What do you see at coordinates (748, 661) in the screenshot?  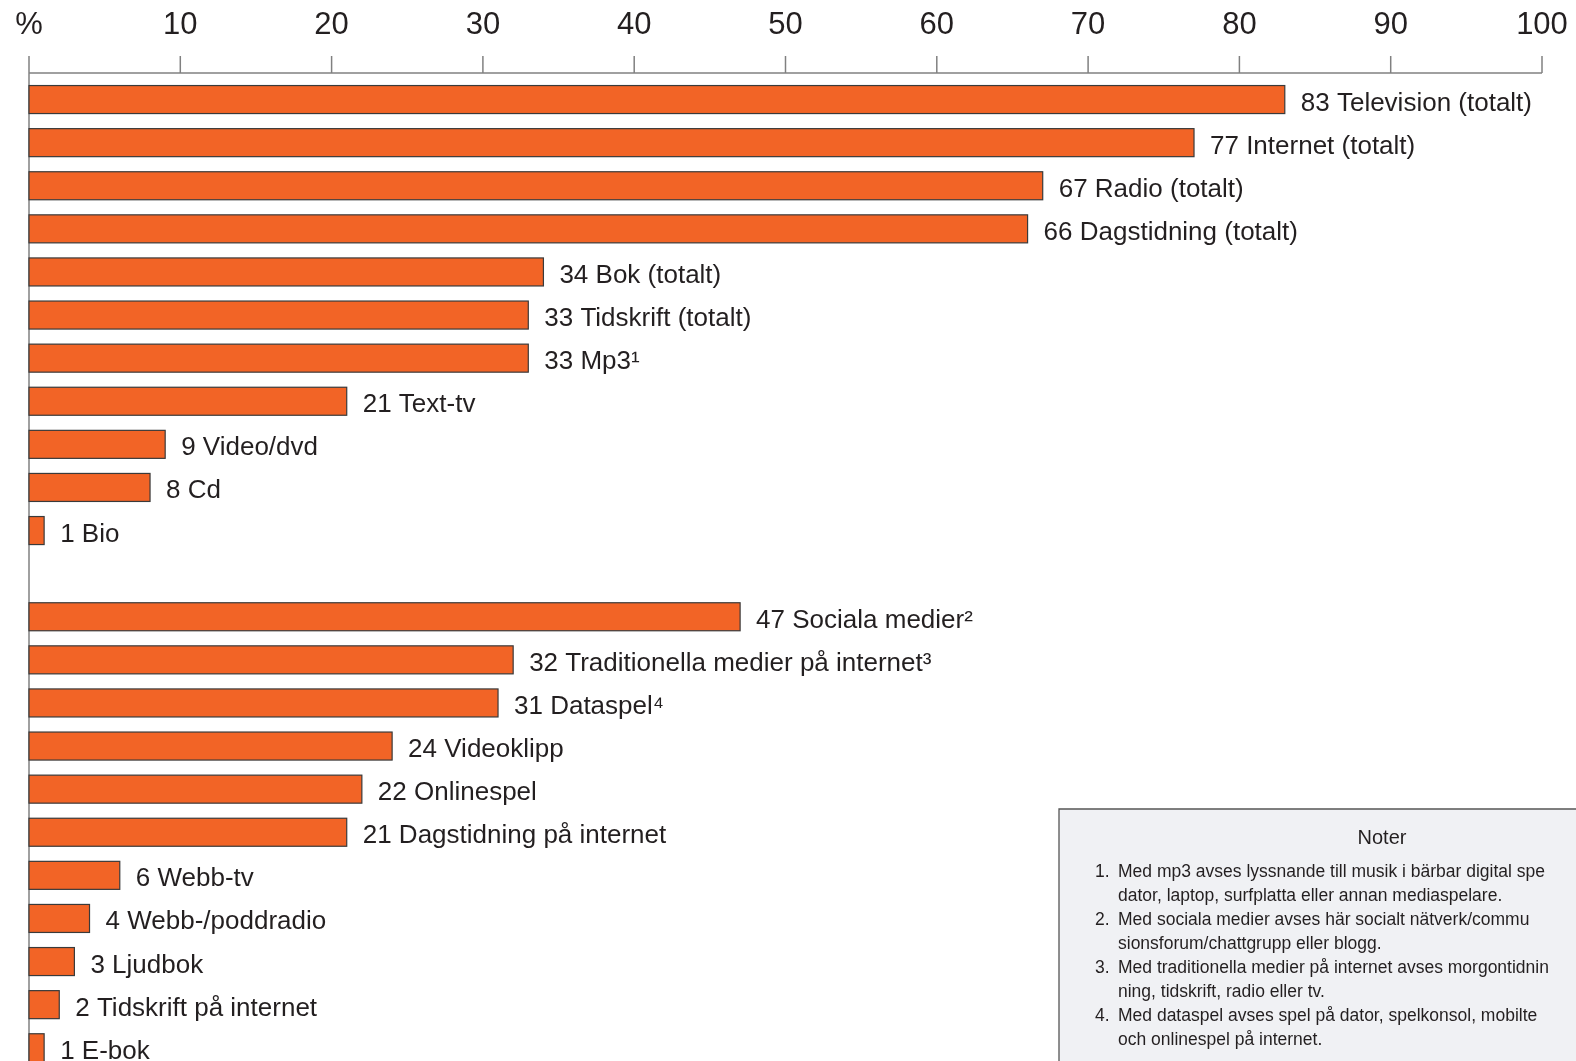 I see `y-tick-label: Traditionella medier på internet³` at bounding box center [748, 661].